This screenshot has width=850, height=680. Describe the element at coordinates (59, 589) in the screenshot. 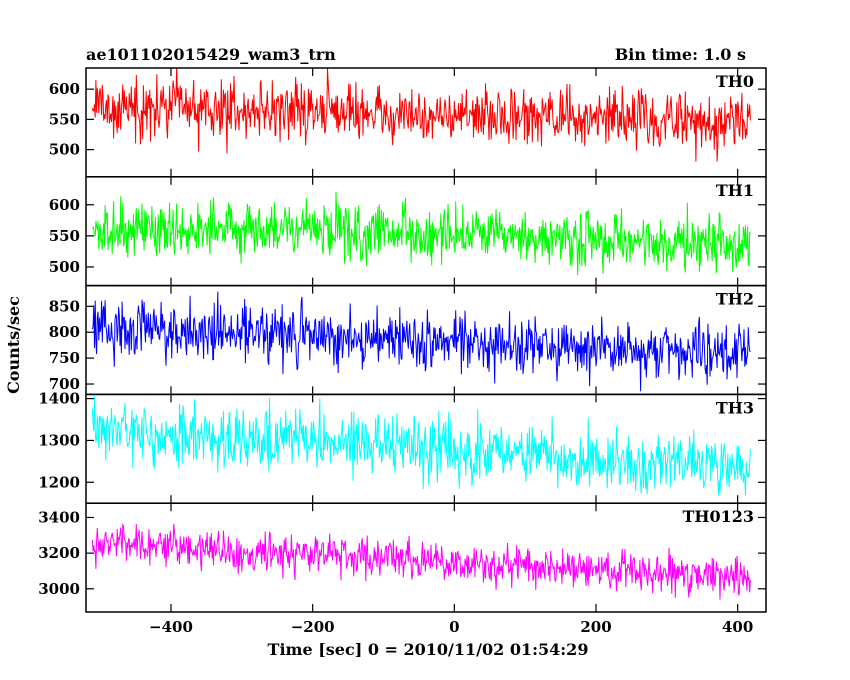

I see `y-tick-label: 3000` at that location.